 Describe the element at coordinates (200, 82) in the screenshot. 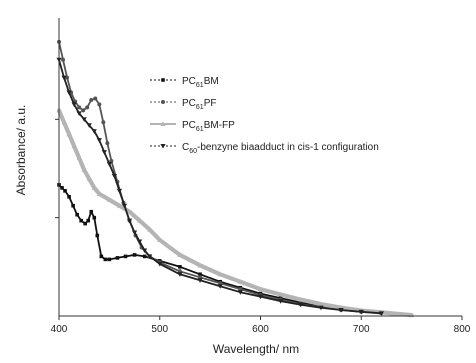

I see `legend-label-1: PC61BM` at that location.